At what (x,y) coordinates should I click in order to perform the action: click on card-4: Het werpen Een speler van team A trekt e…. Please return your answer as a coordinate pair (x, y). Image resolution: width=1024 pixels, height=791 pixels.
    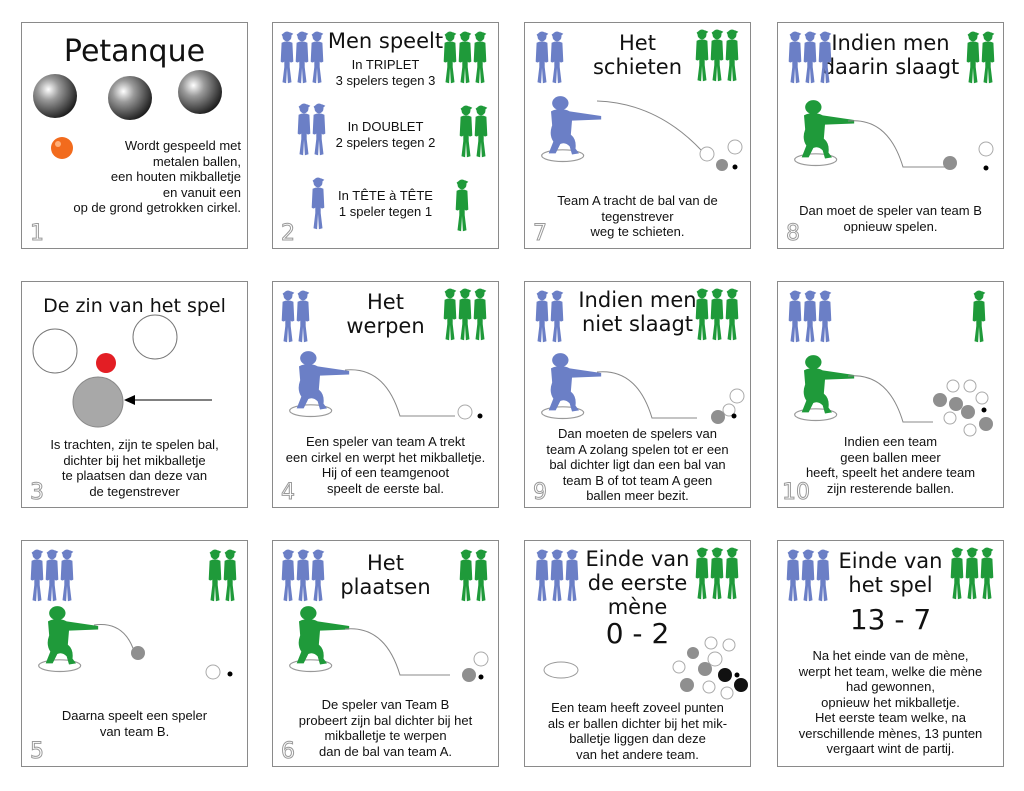
    Looking at the image, I should click on (385, 394).